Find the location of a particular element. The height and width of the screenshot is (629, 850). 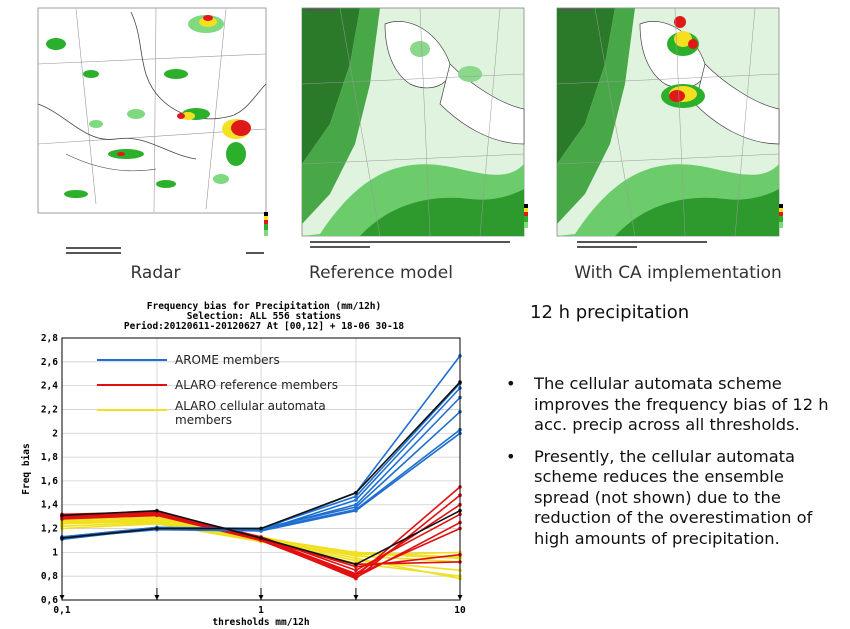

reference-model-map-image is located at coordinates (416, 130).